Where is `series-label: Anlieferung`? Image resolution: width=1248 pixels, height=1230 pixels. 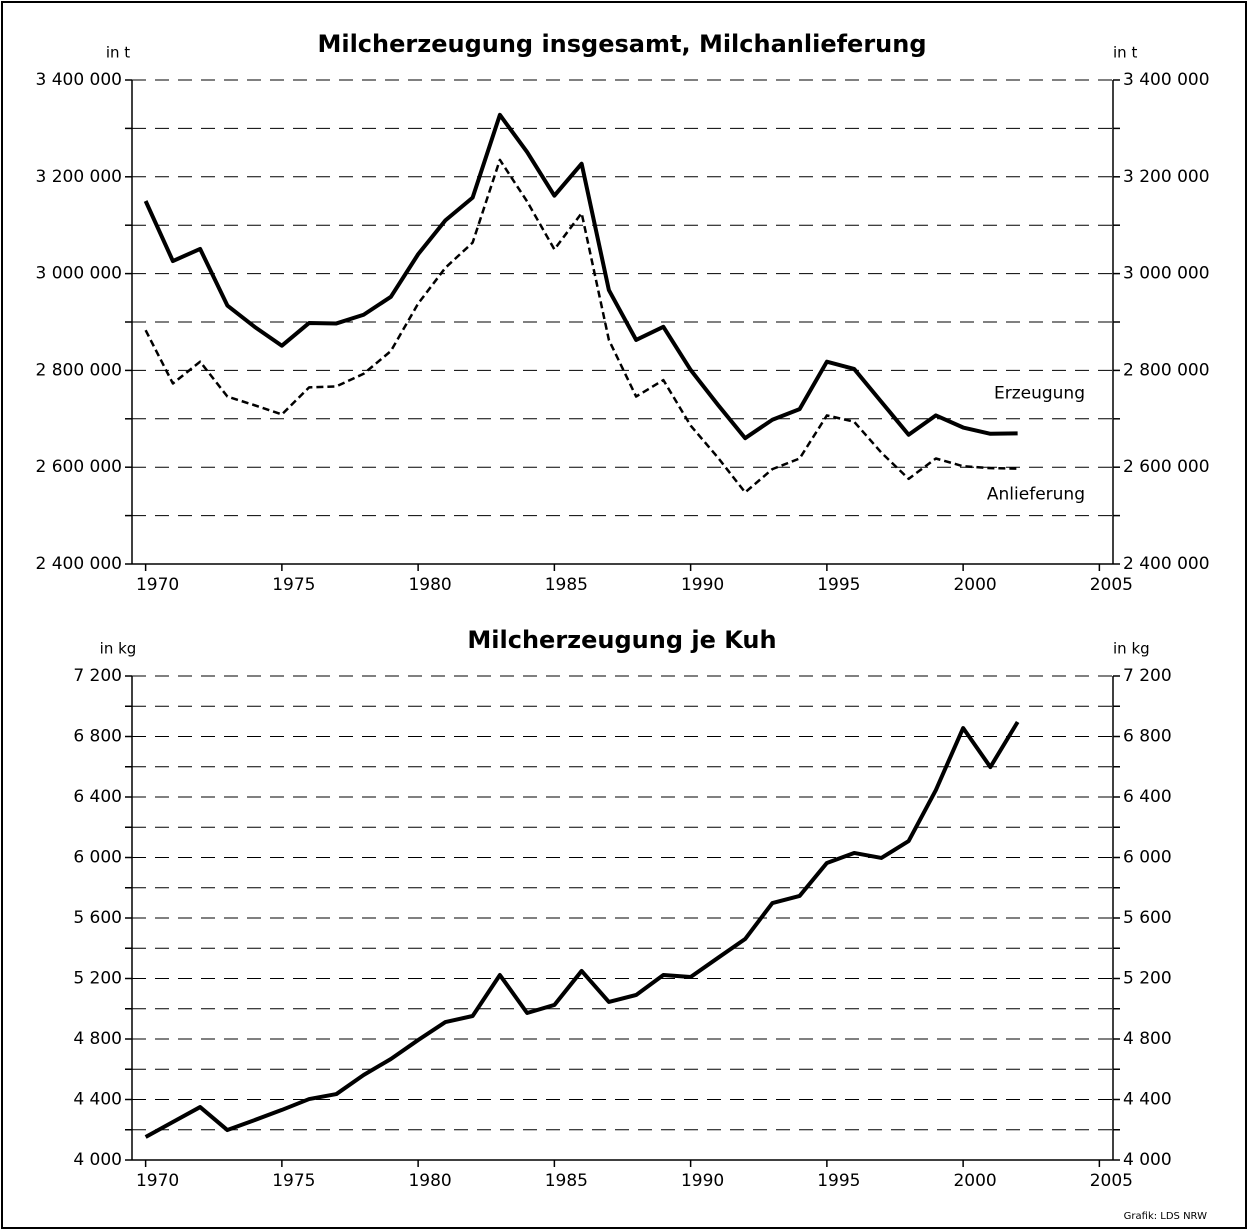
series-label: Anlieferung is located at coordinates (1036, 495).